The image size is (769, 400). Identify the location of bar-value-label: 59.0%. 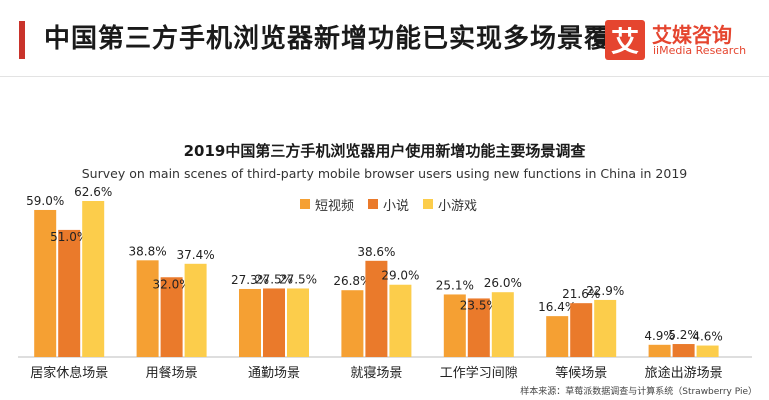
(45, 201).